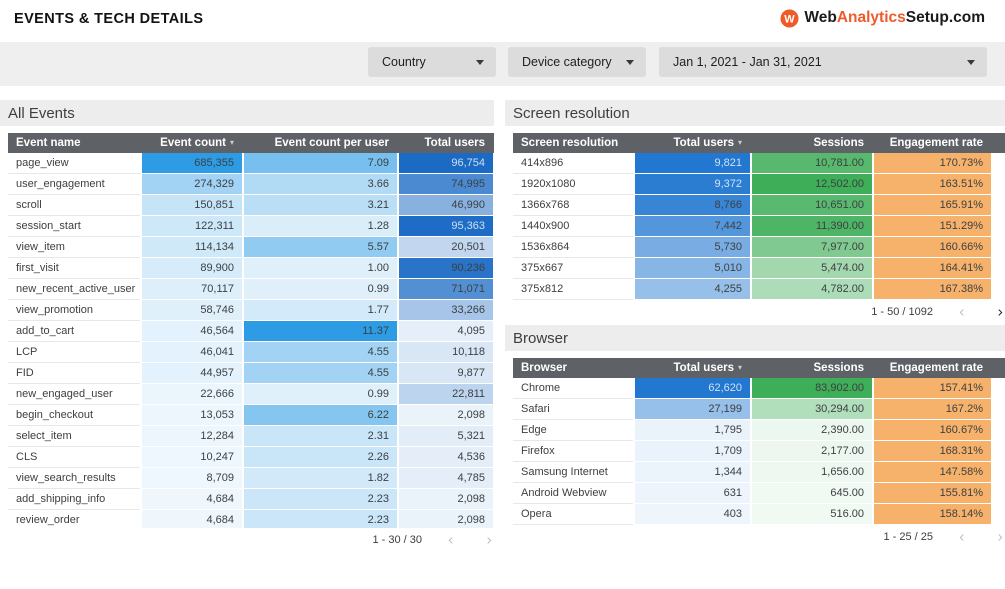 This screenshot has height=589, width=1005. What do you see at coordinates (432, 62) in the screenshot?
I see `country-filter-dropdown: Country` at bounding box center [432, 62].